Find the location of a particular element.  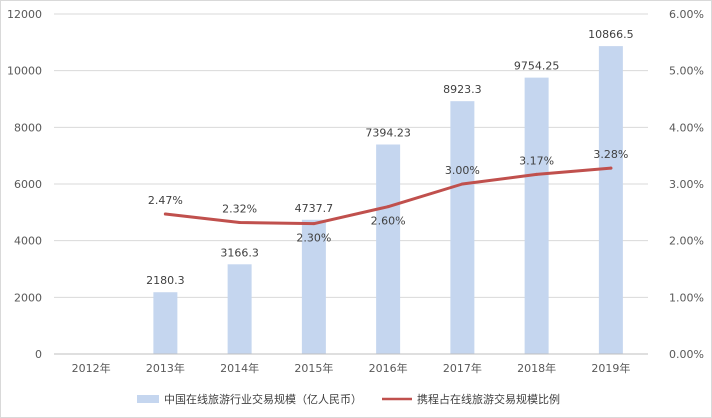

legend-line-label: 携程占在线旅游交易规模比例 is located at coordinates (488, 399).